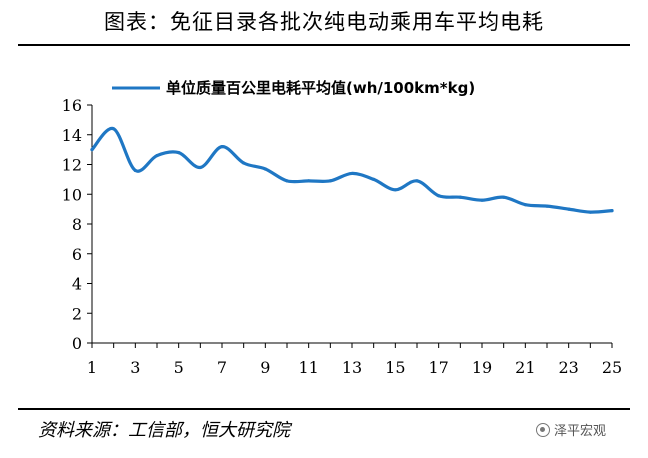 This screenshot has height=458, width=648. Describe the element at coordinates (222, 367) in the screenshot. I see `x-tick-label: 7` at that location.